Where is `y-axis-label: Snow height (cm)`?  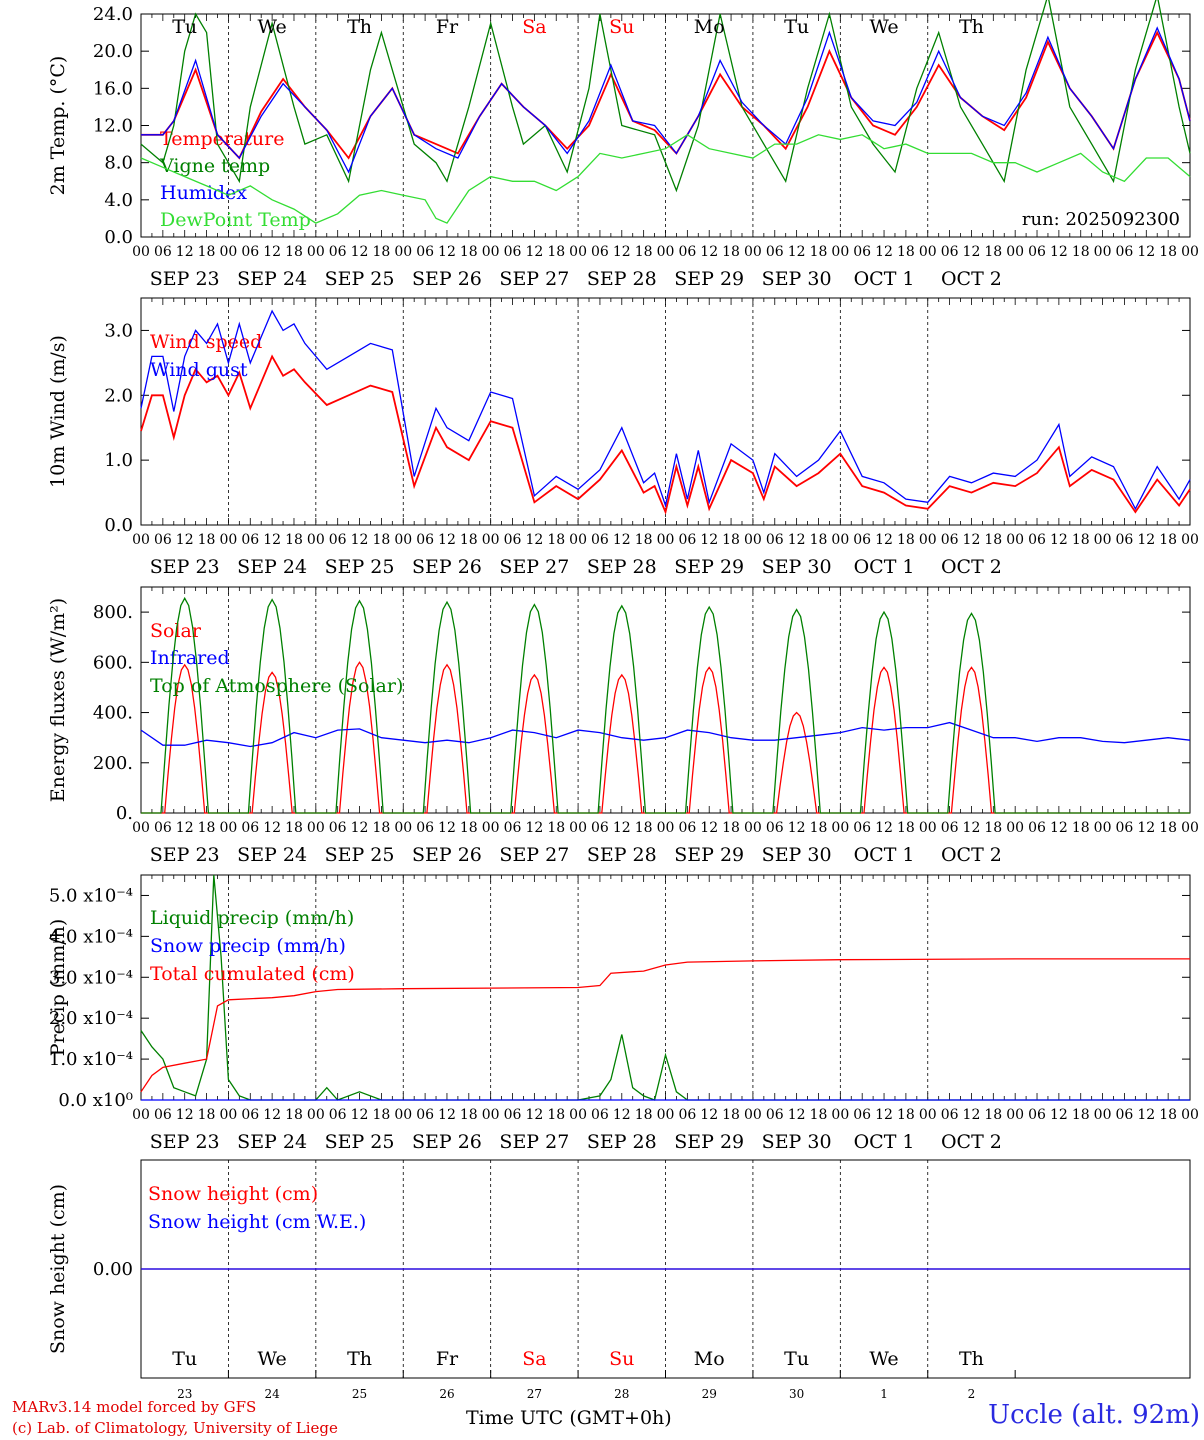
y-axis-label: Snow height (cm) is located at coordinates (58, 1269).